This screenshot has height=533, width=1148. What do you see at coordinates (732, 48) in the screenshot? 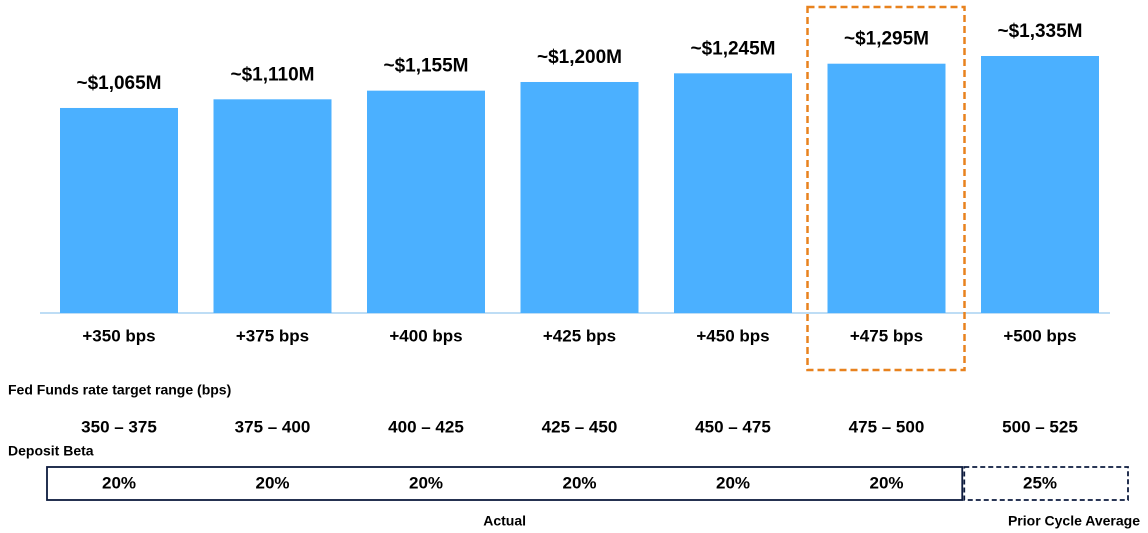
I see `value-label: ~$1,245M` at bounding box center [732, 48].